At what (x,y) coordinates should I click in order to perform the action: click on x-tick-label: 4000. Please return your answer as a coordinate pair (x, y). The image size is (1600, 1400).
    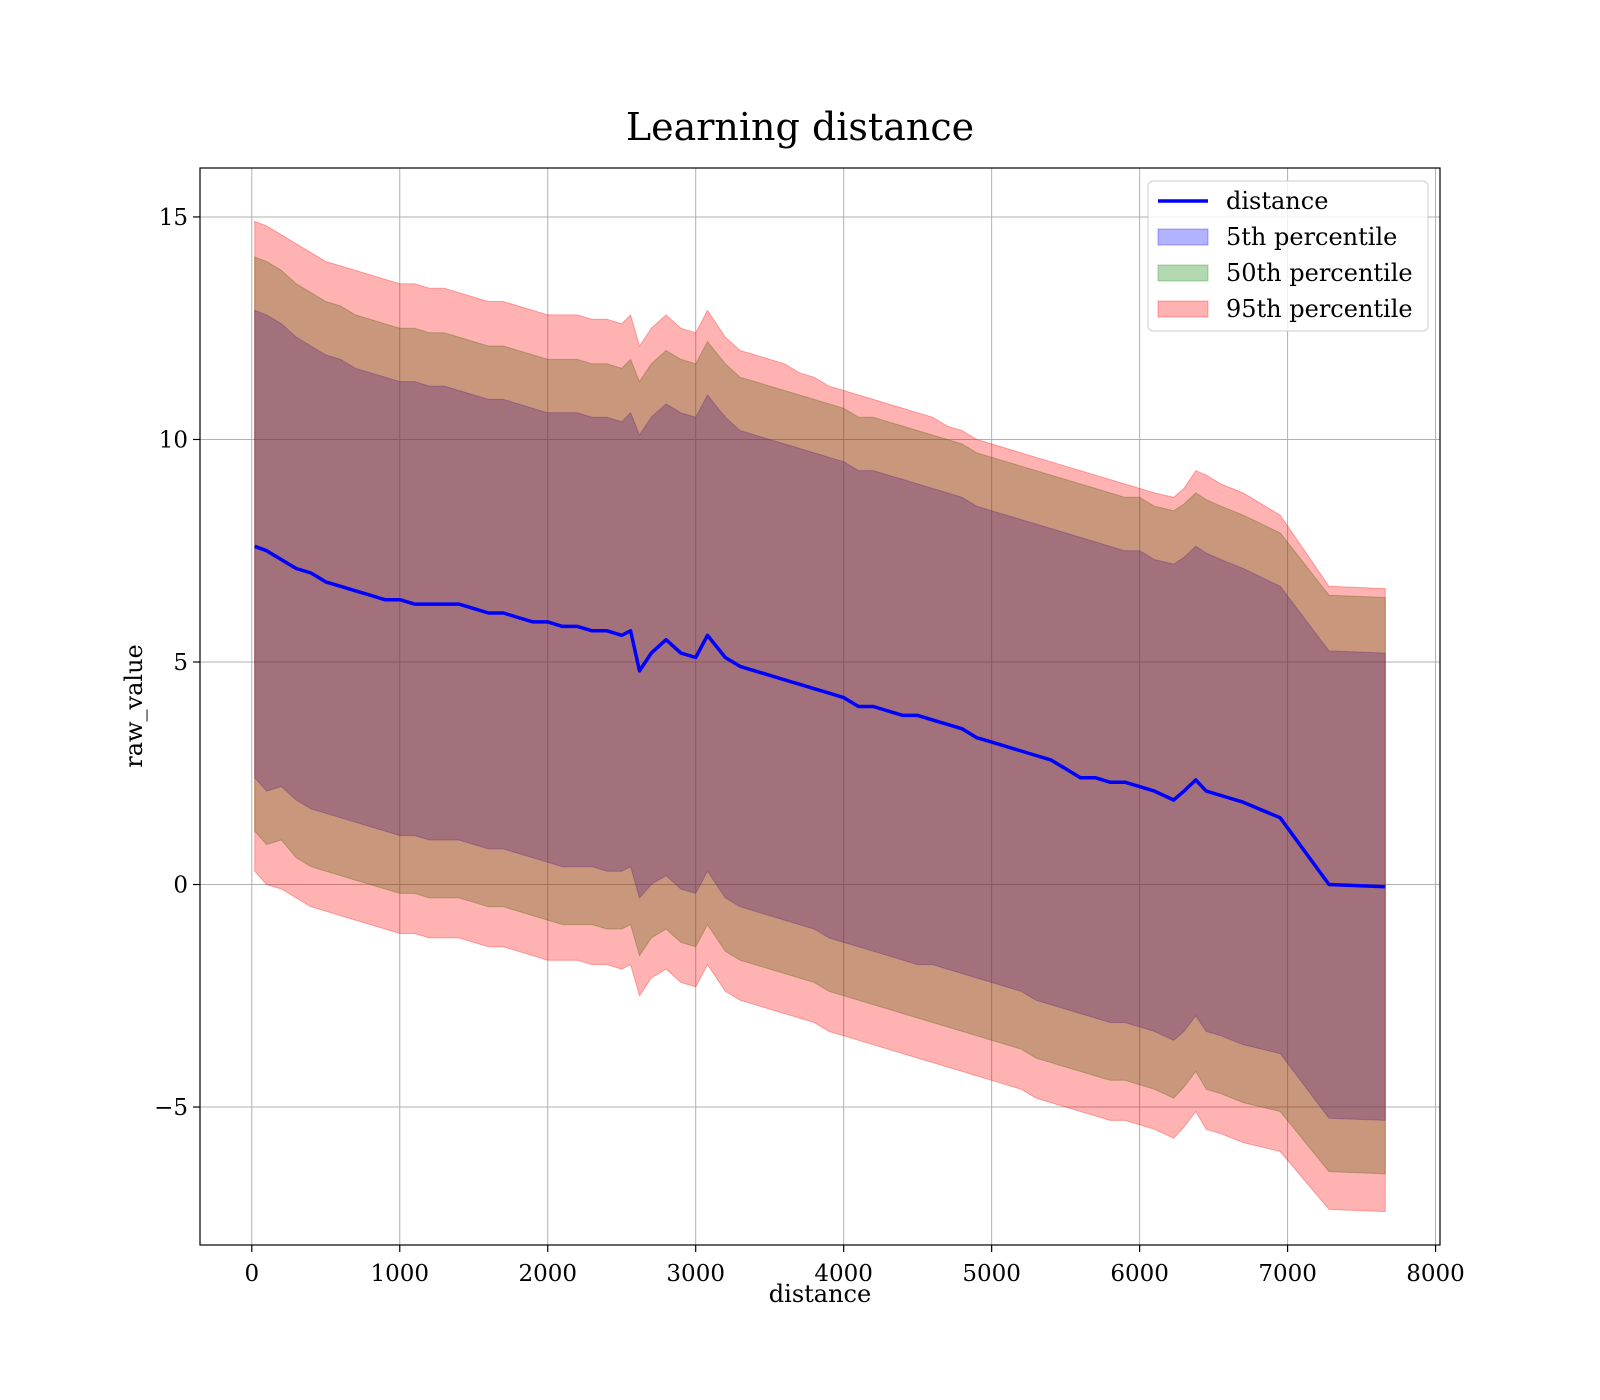
    Looking at the image, I should click on (843, 1274).